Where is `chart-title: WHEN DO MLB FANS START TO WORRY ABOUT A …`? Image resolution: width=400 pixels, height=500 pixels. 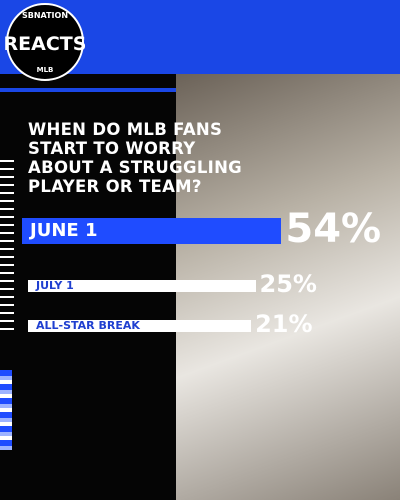 chart-title: WHEN DO MLB FANS START TO WORRY ABOUT A … is located at coordinates (135, 158).